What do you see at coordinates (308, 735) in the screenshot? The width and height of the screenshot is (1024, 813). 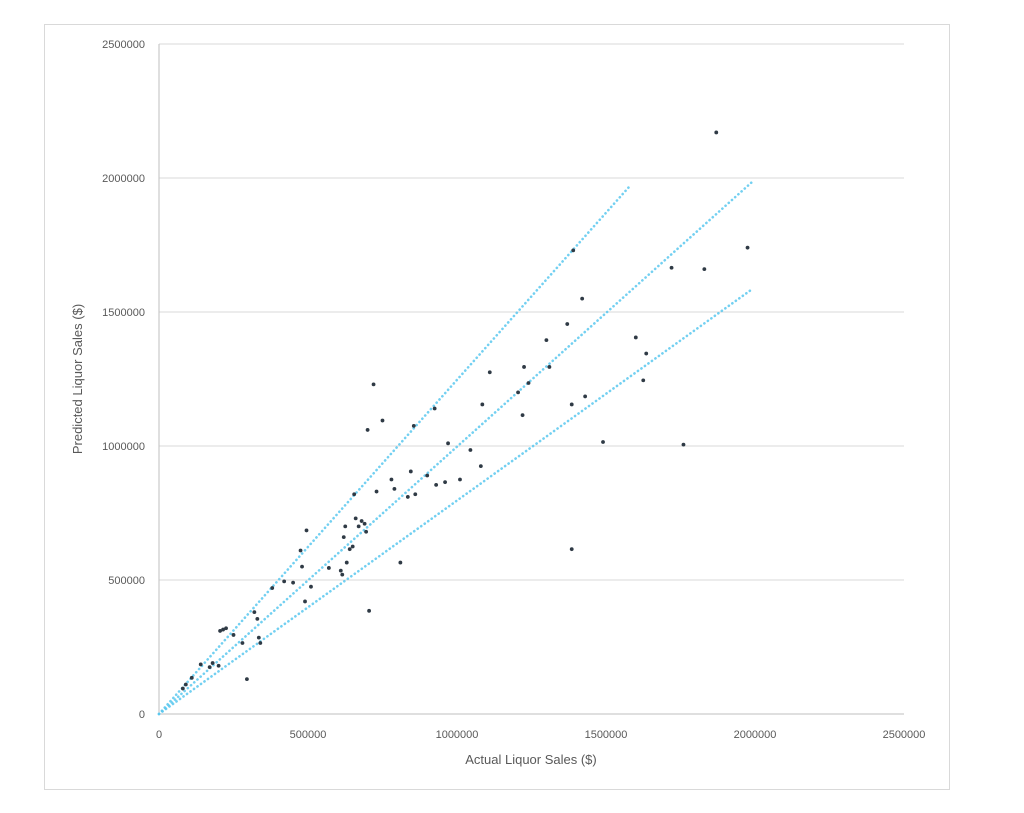 I see `x-tick-label: 500000` at bounding box center [308, 735].